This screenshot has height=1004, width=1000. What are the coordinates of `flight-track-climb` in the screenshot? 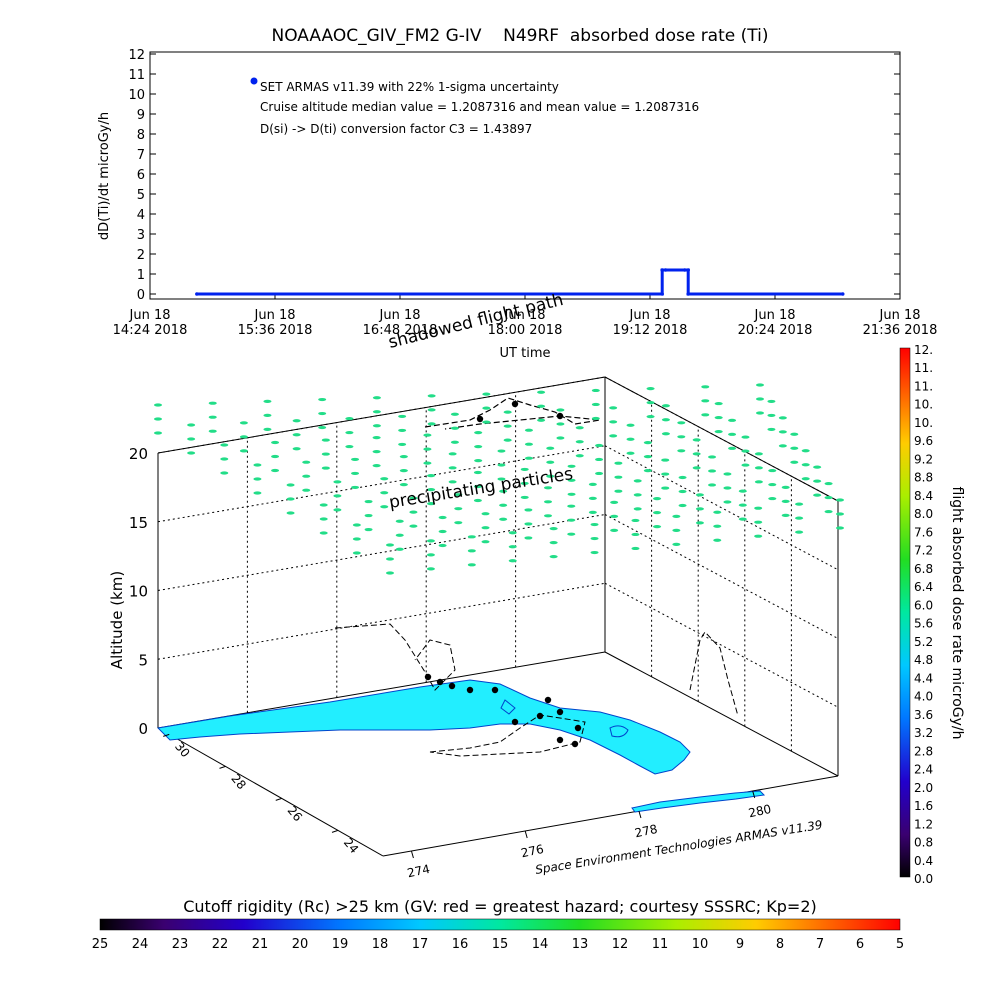 It's located at (395, 657).